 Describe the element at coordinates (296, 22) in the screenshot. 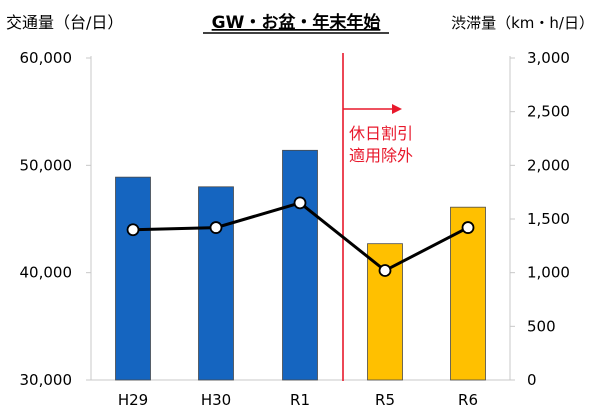

I see `chart-title: GW・お盆・年末年始` at that location.